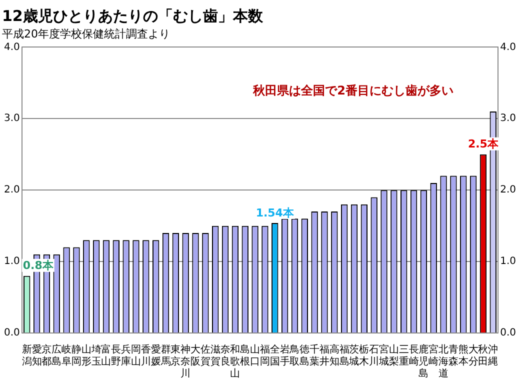  Describe the element at coordinates (195, 356) in the screenshot. I see `x-tick-label: 大阪` at that location.